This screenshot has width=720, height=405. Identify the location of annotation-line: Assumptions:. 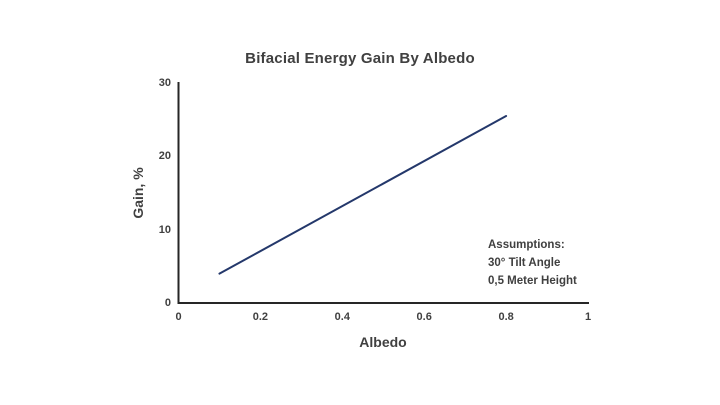
(526, 245).